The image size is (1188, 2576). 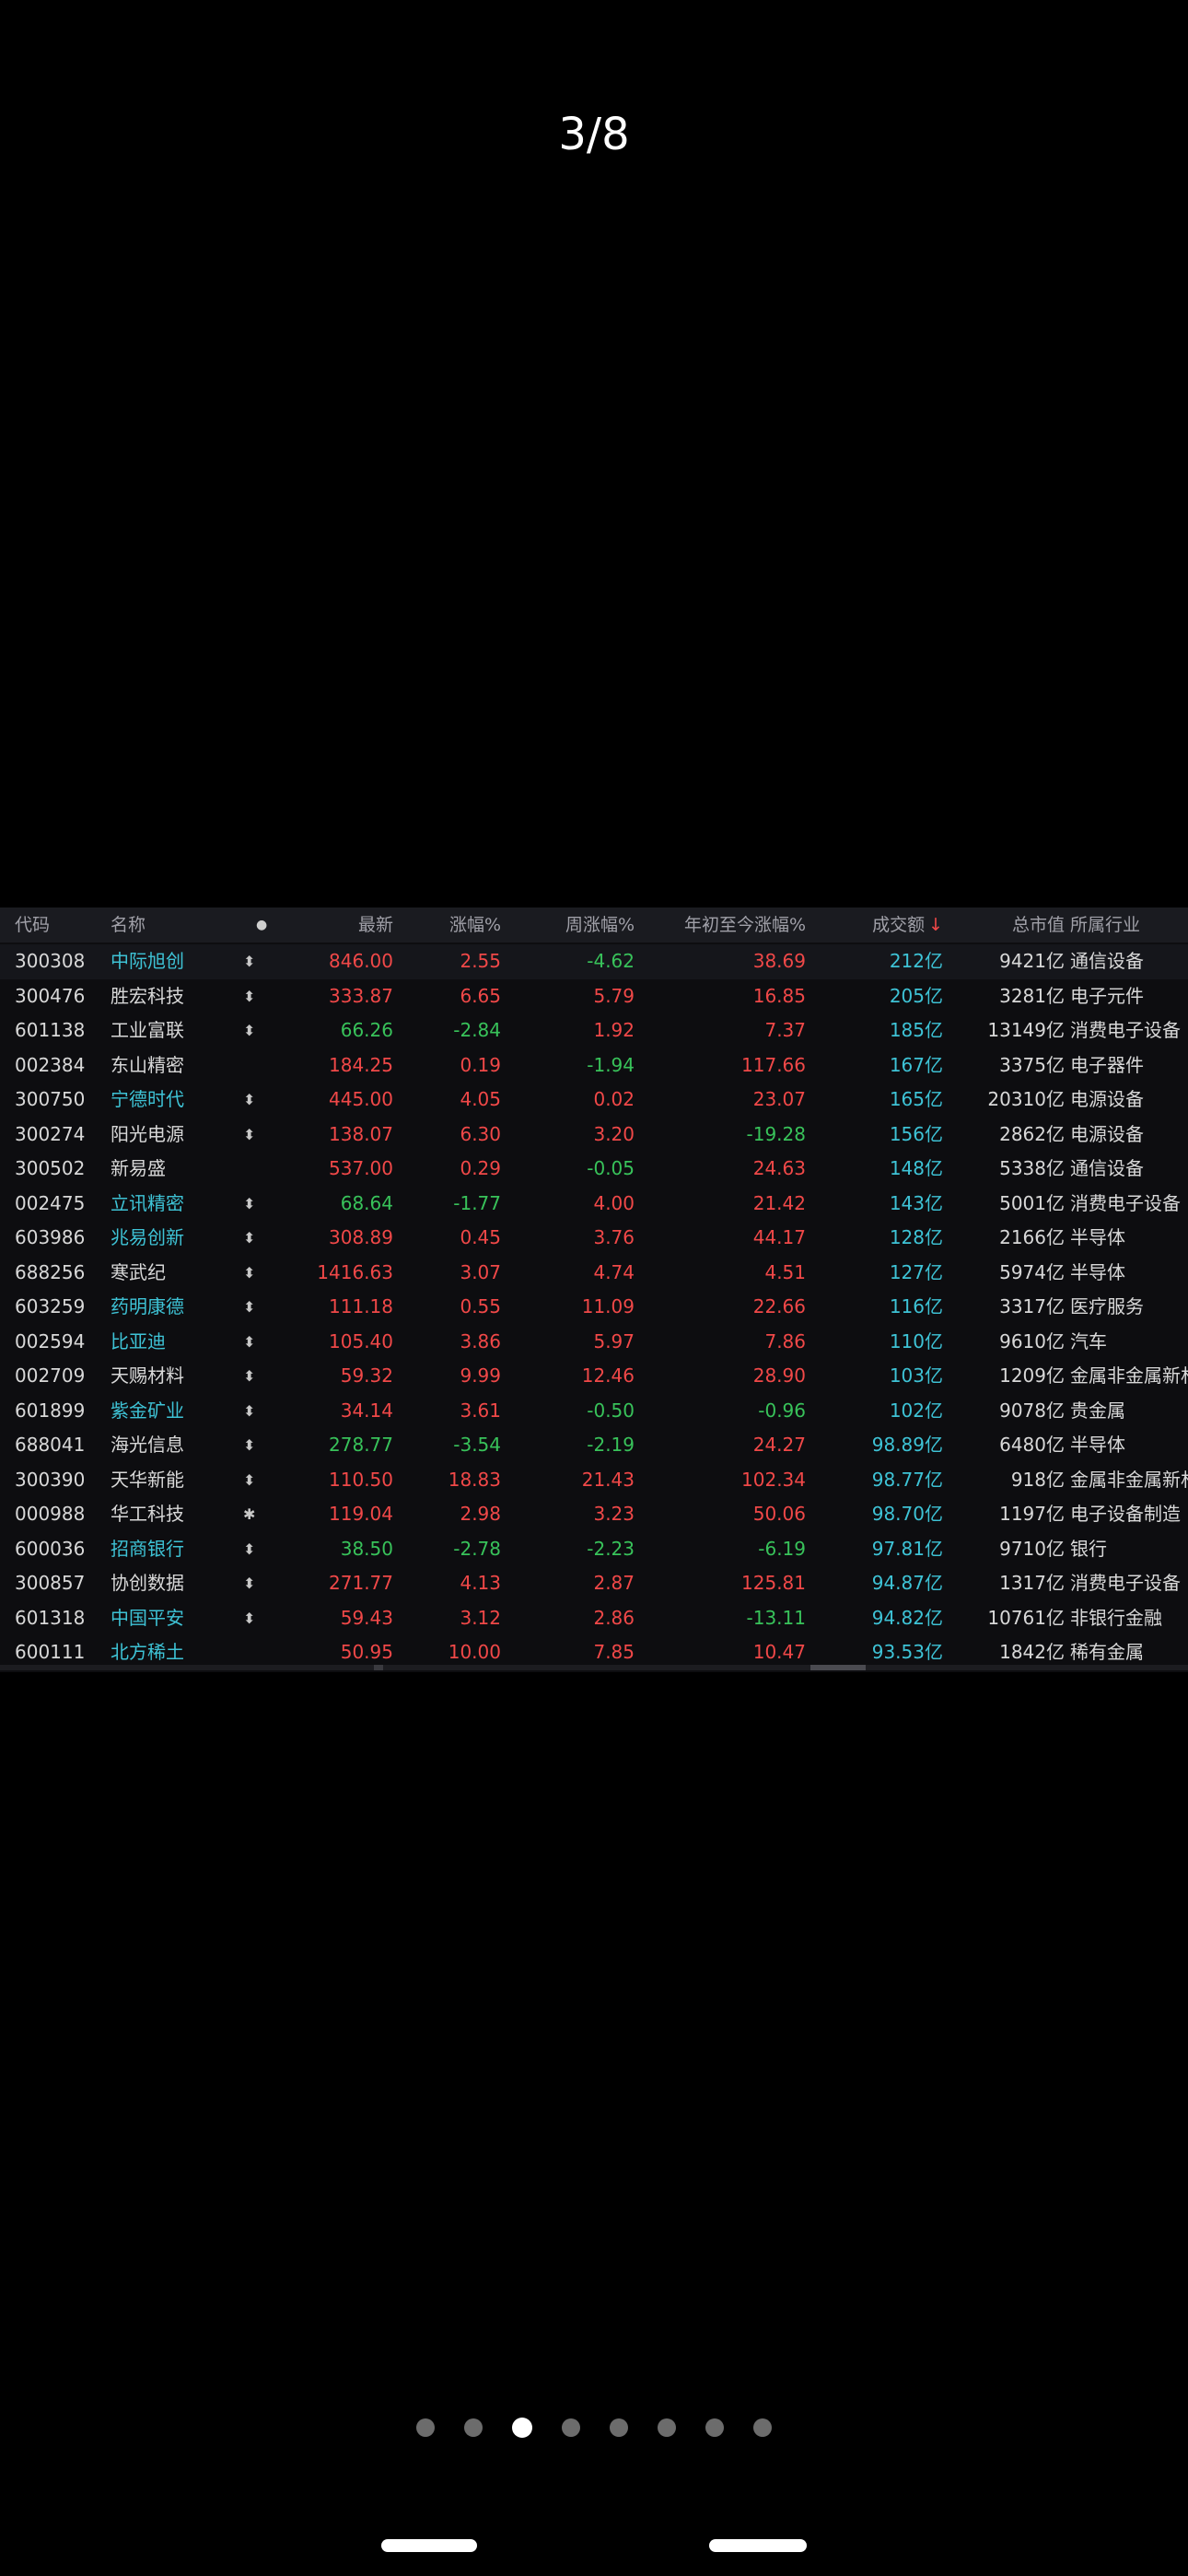 What do you see at coordinates (50, 1514) in the screenshot?
I see `stock-code: 000988` at bounding box center [50, 1514].